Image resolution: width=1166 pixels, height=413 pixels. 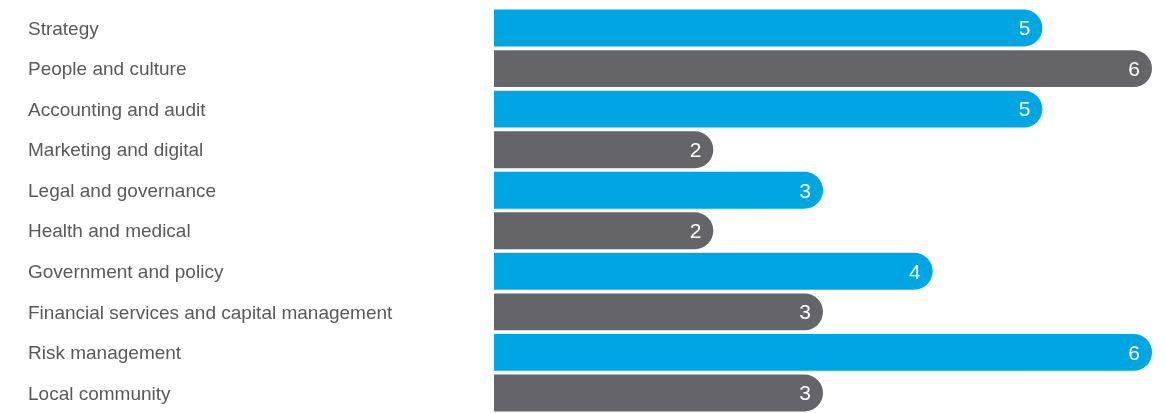 I want to click on y-tick-label: People and culture, so click(x=107, y=69).